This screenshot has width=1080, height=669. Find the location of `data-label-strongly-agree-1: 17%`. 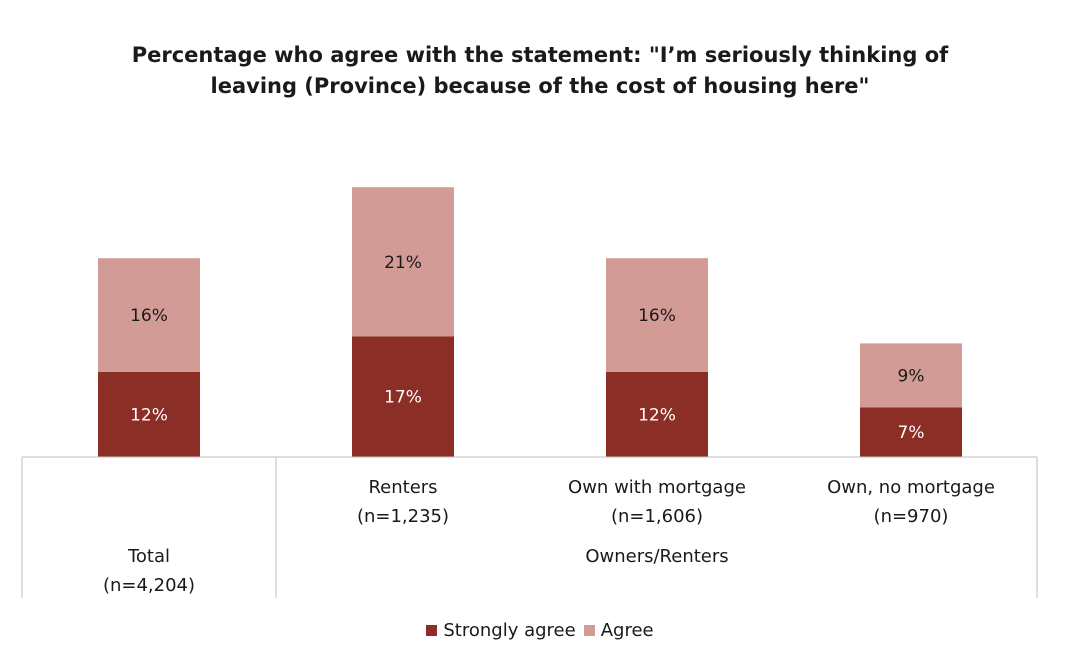

data-label-strongly-agree-1: 17% is located at coordinates (403, 398).